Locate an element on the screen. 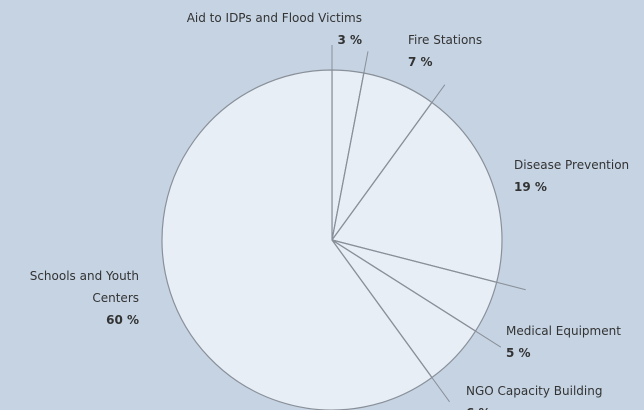  slice-label: Schools and Youth Centers 60 % is located at coordinates (73, 298).